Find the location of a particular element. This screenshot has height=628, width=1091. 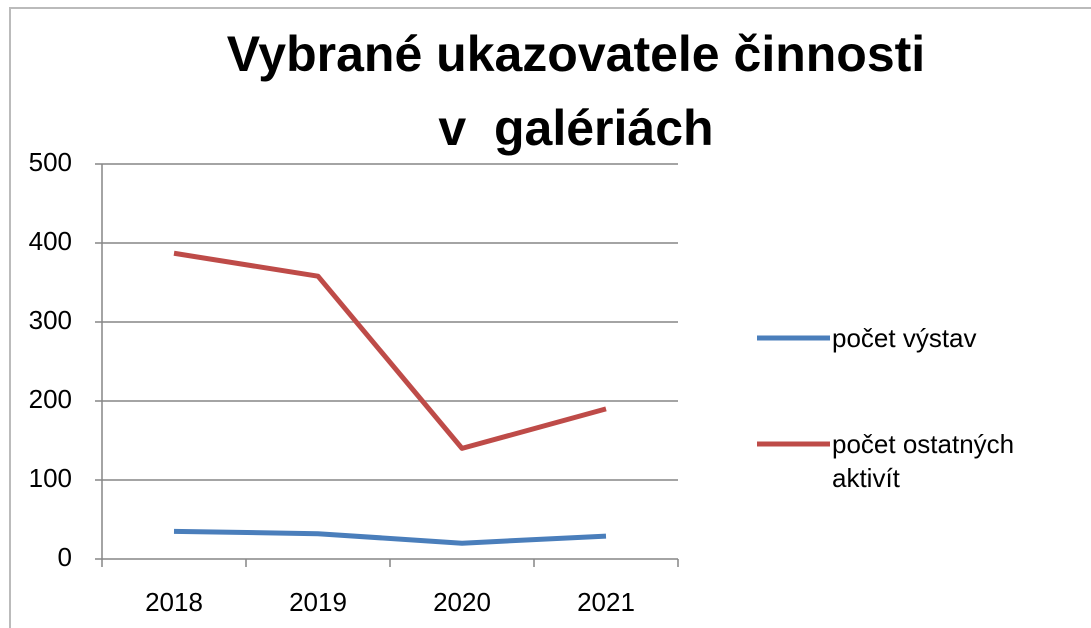

legend-label: počet ostatných aktivít is located at coordinates (923, 461).